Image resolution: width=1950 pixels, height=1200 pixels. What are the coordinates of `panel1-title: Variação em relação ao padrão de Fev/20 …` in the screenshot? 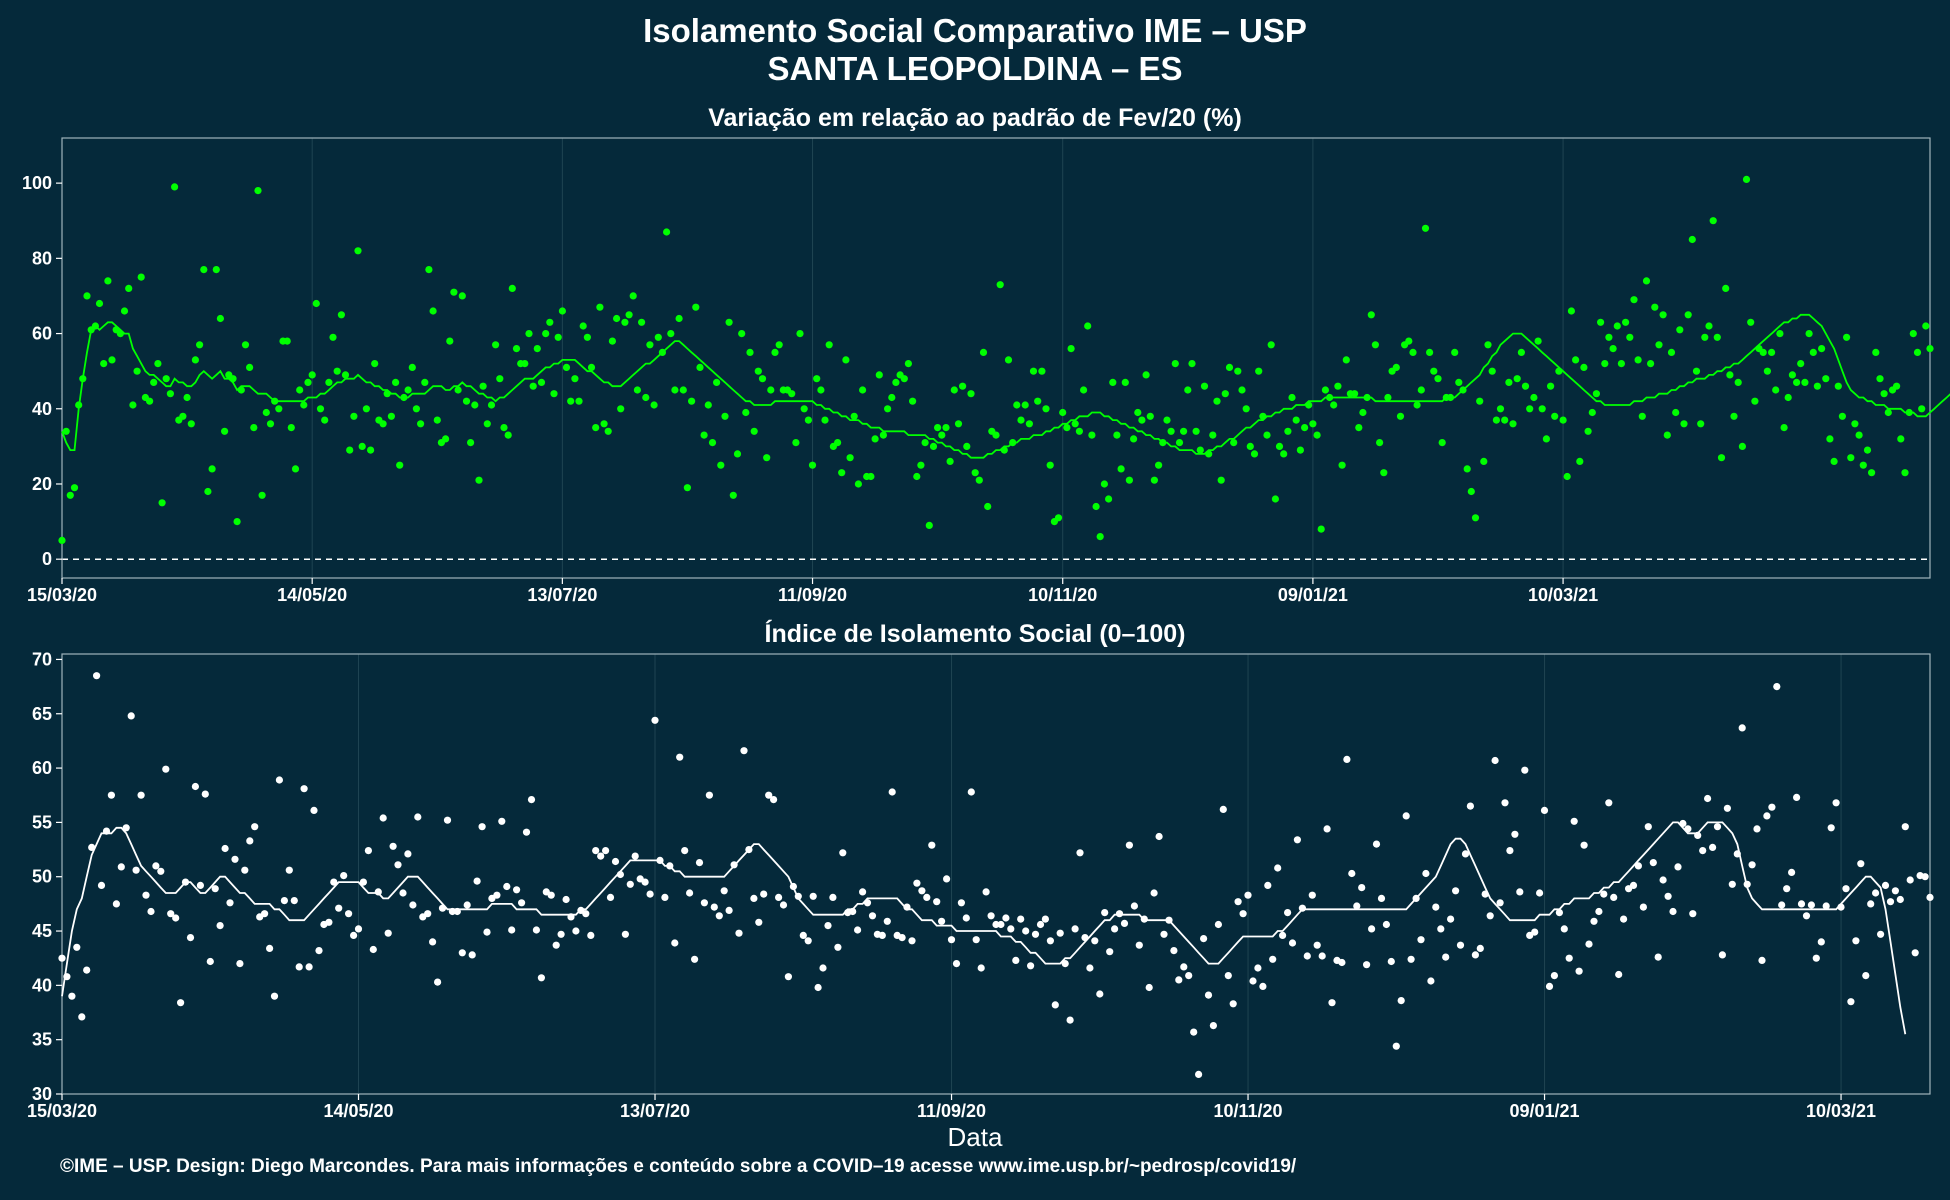 It's located at (975, 118).